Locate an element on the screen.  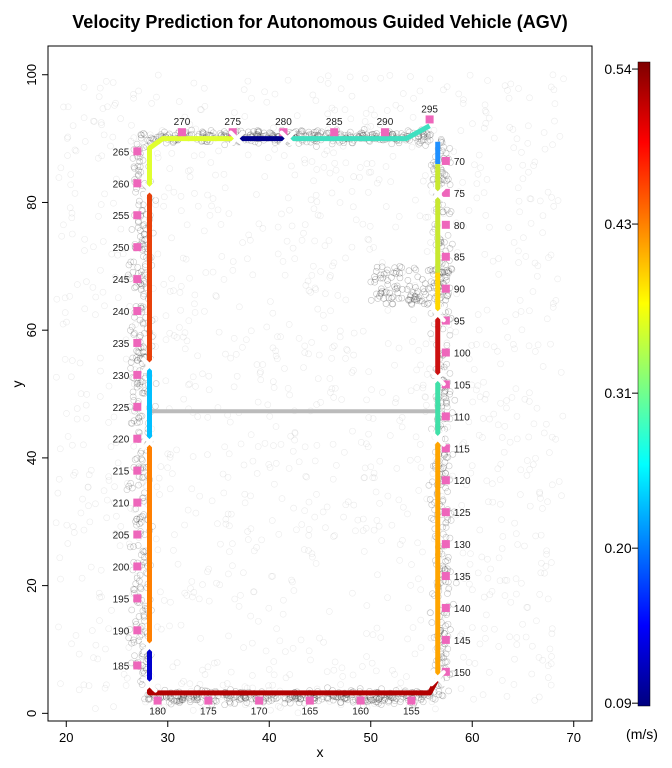
y-tick-label: 40 is located at coordinates (31, 458).